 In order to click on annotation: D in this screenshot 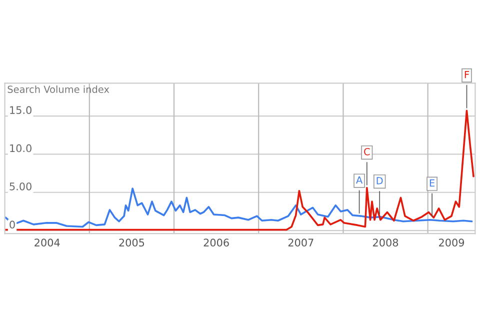, I will do `click(379, 180)`.